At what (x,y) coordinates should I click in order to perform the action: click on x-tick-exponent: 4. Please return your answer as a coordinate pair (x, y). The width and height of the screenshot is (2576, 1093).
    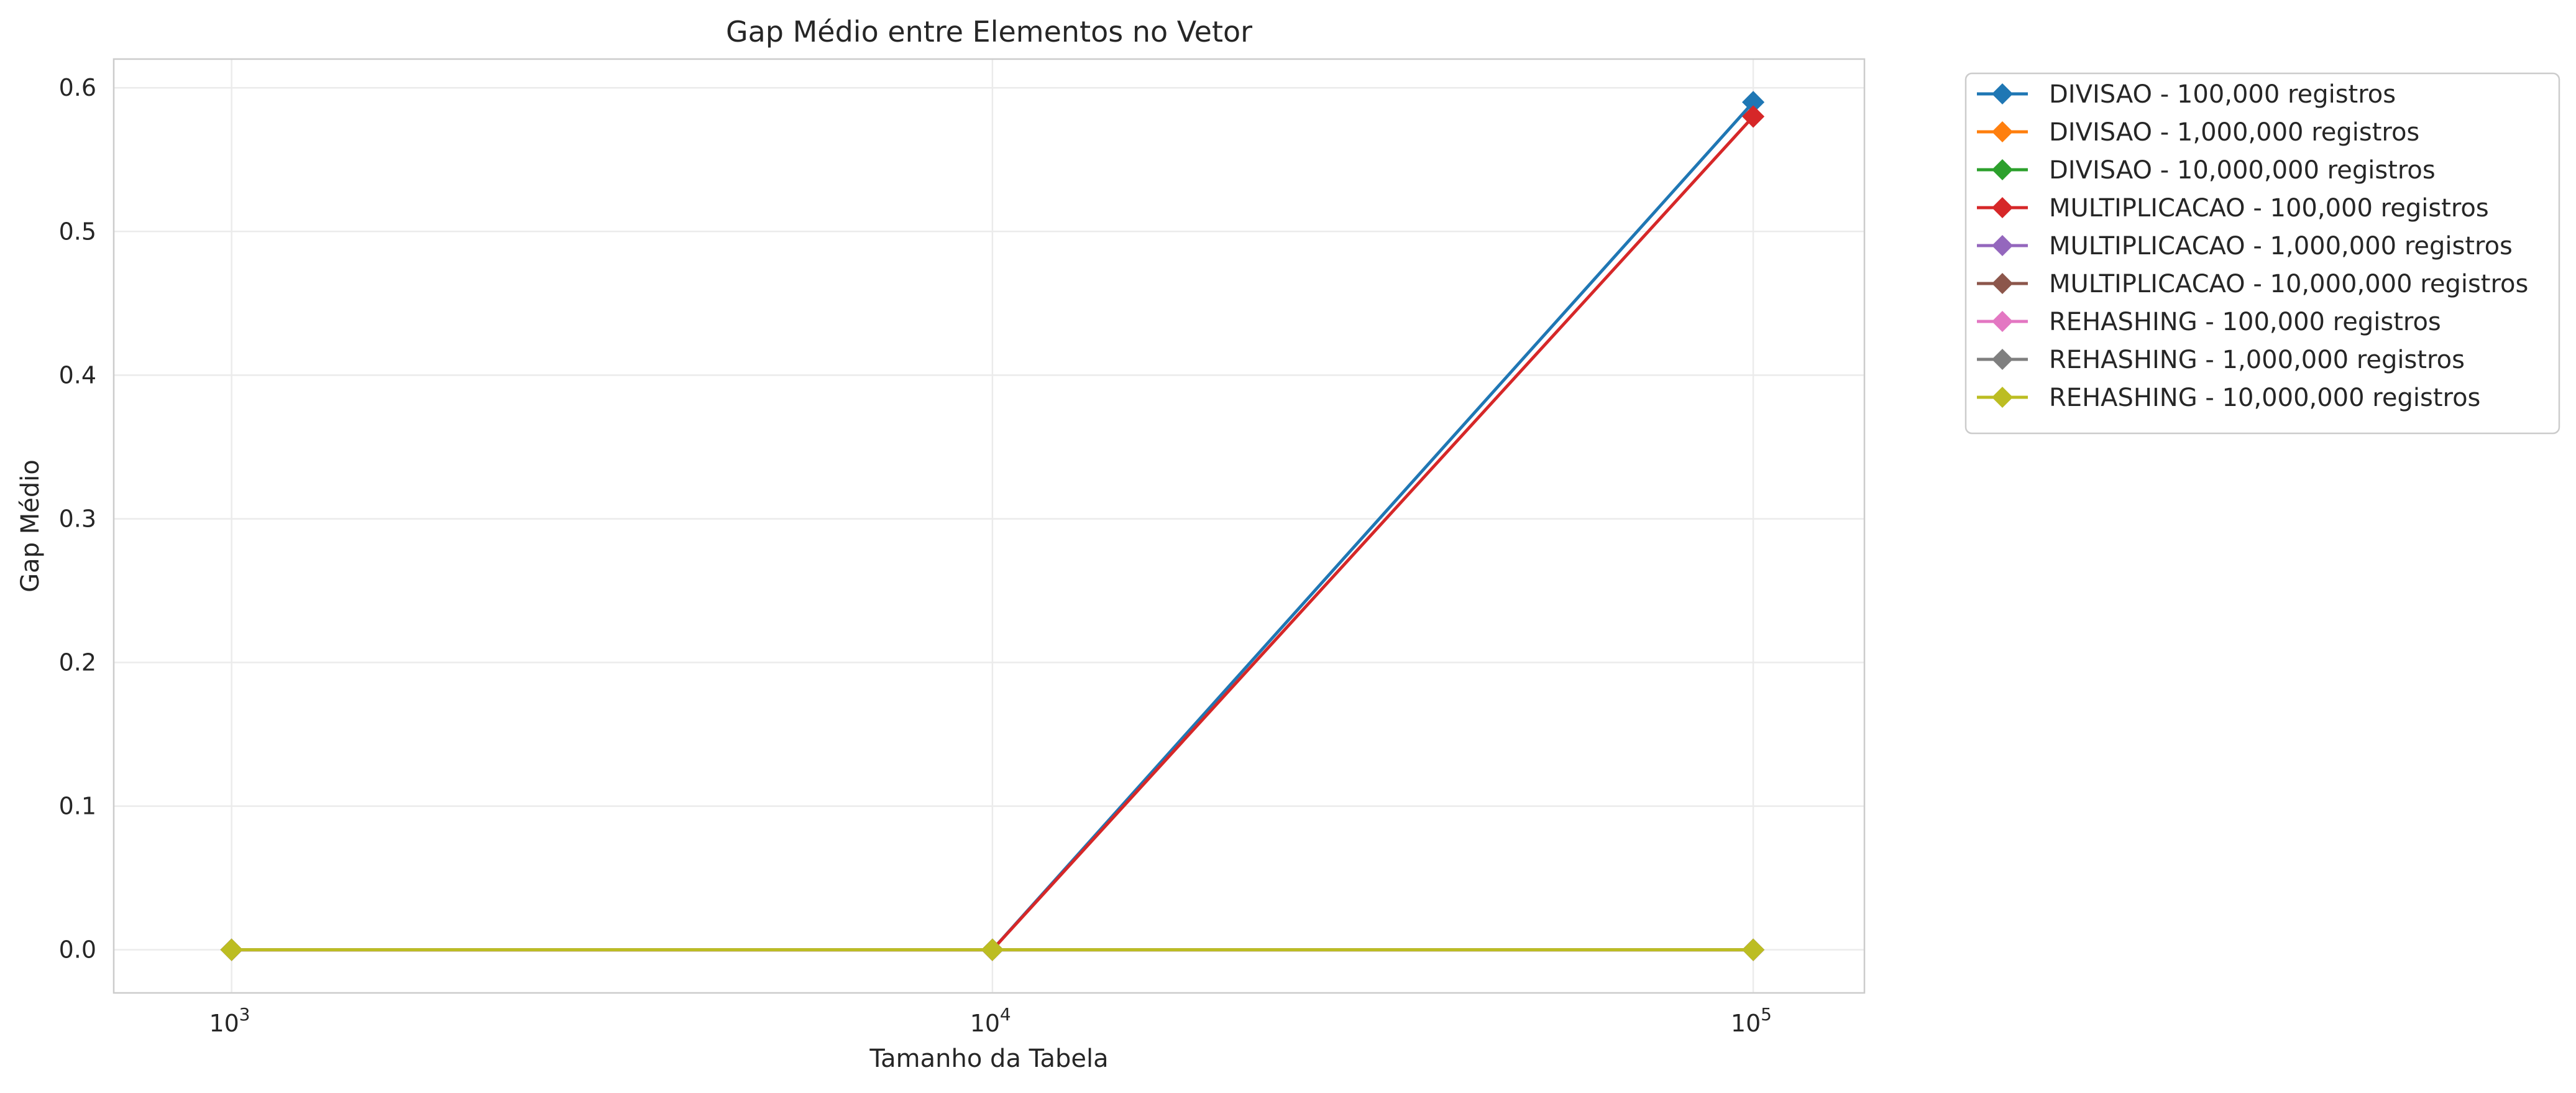
    Looking at the image, I should click on (1005, 1014).